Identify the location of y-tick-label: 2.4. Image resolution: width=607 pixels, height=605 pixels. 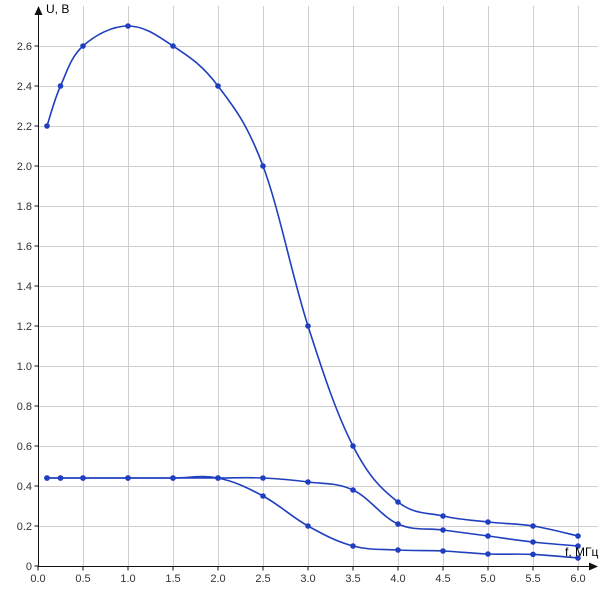
(24, 87).